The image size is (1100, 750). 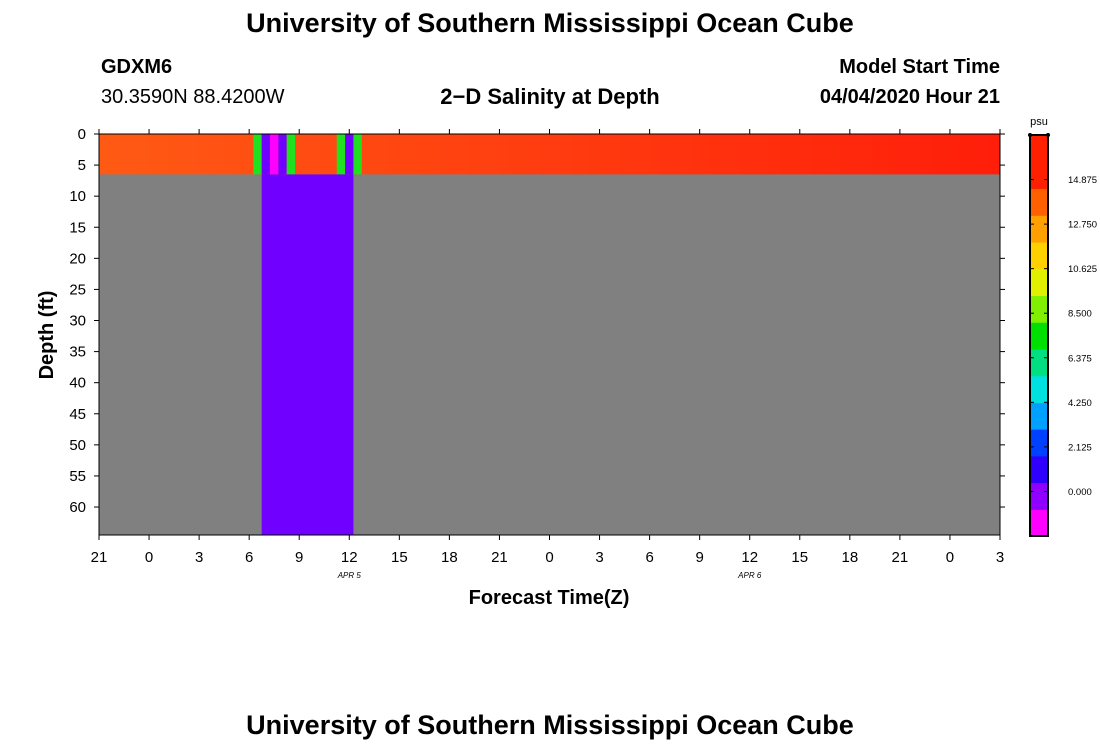 What do you see at coordinates (77, 227) in the screenshot?
I see `y-tick-label: 15` at bounding box center [77, 227].